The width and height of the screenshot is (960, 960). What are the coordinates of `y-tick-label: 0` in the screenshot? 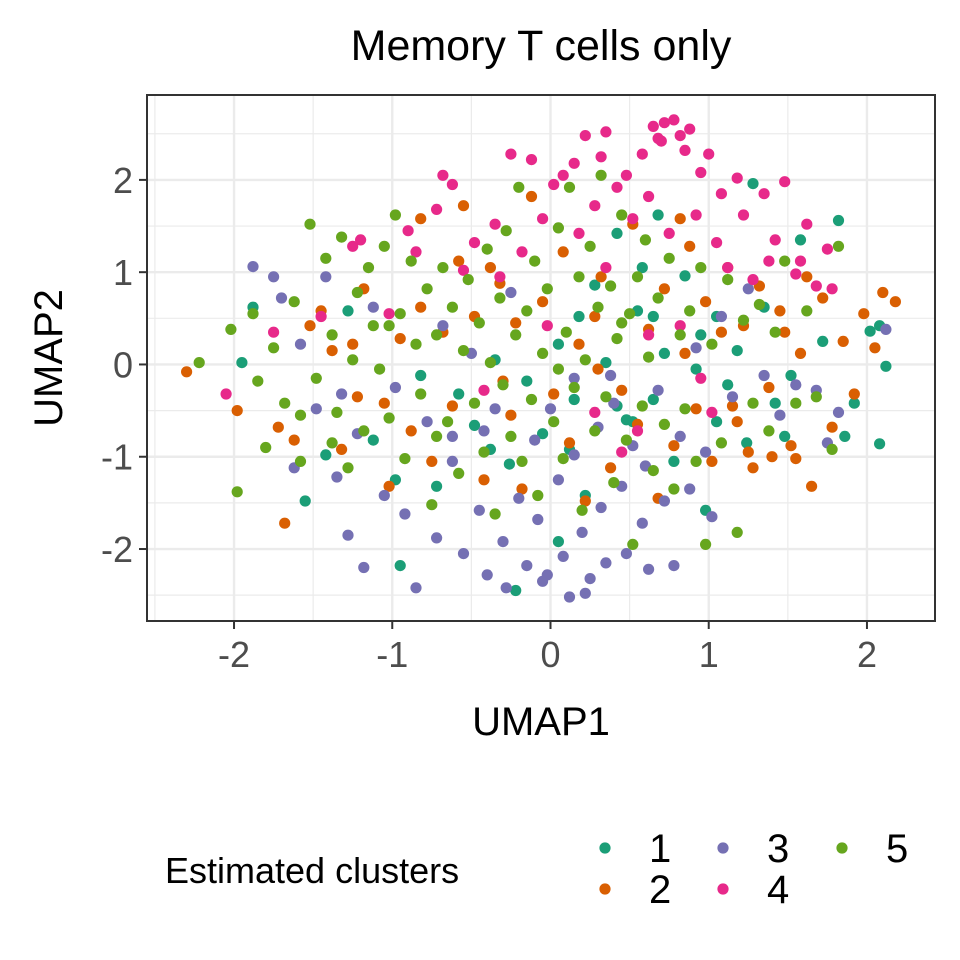 It's located at (123, 364).